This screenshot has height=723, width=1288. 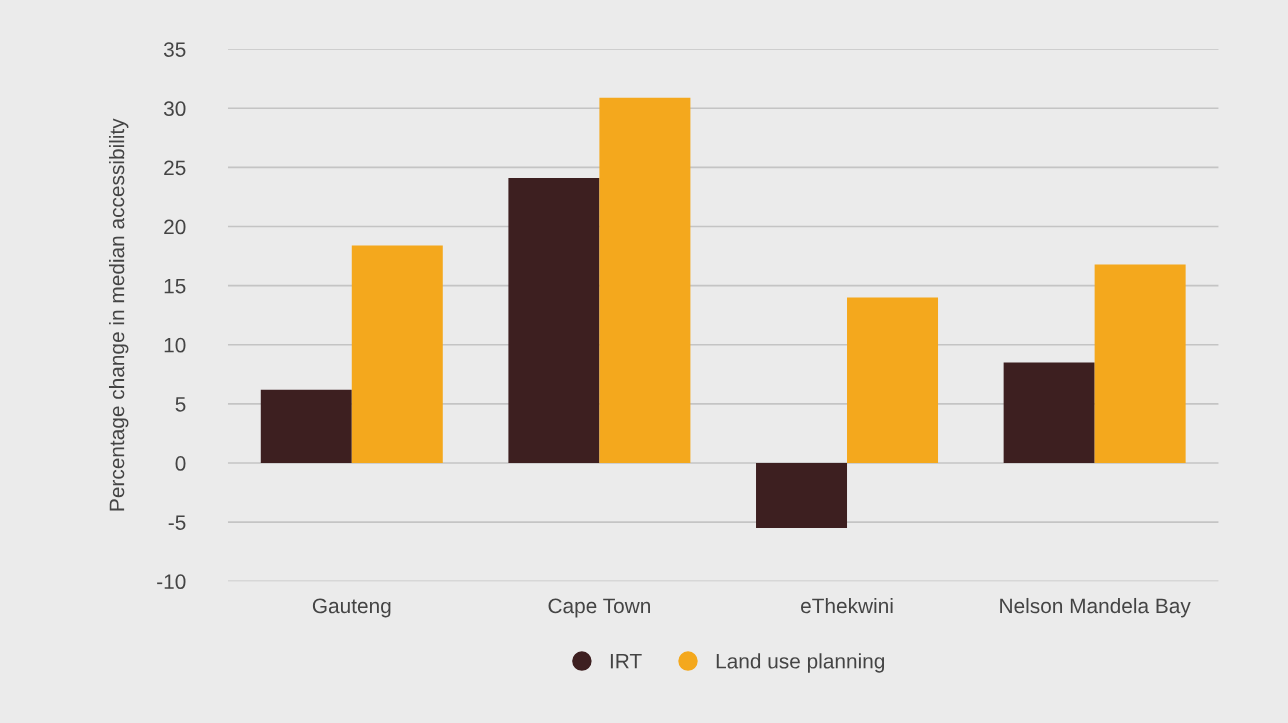 I want to click on y-tick-label: 25, so click(x=175, y=168).